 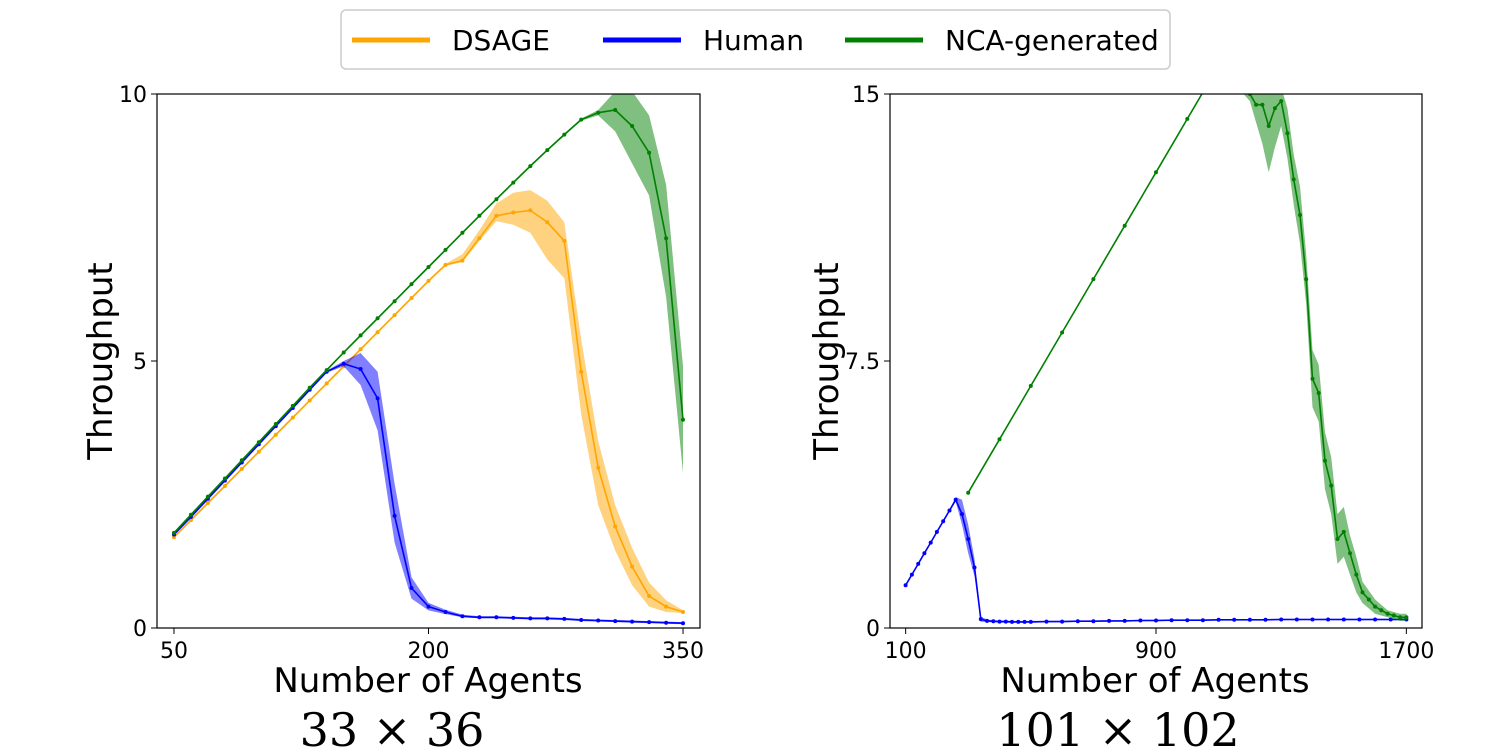 What do you see at coordinates (873, 629) in the screenshot?
I see `y-tick-label-right: 0` at bounding box center [873, 629].